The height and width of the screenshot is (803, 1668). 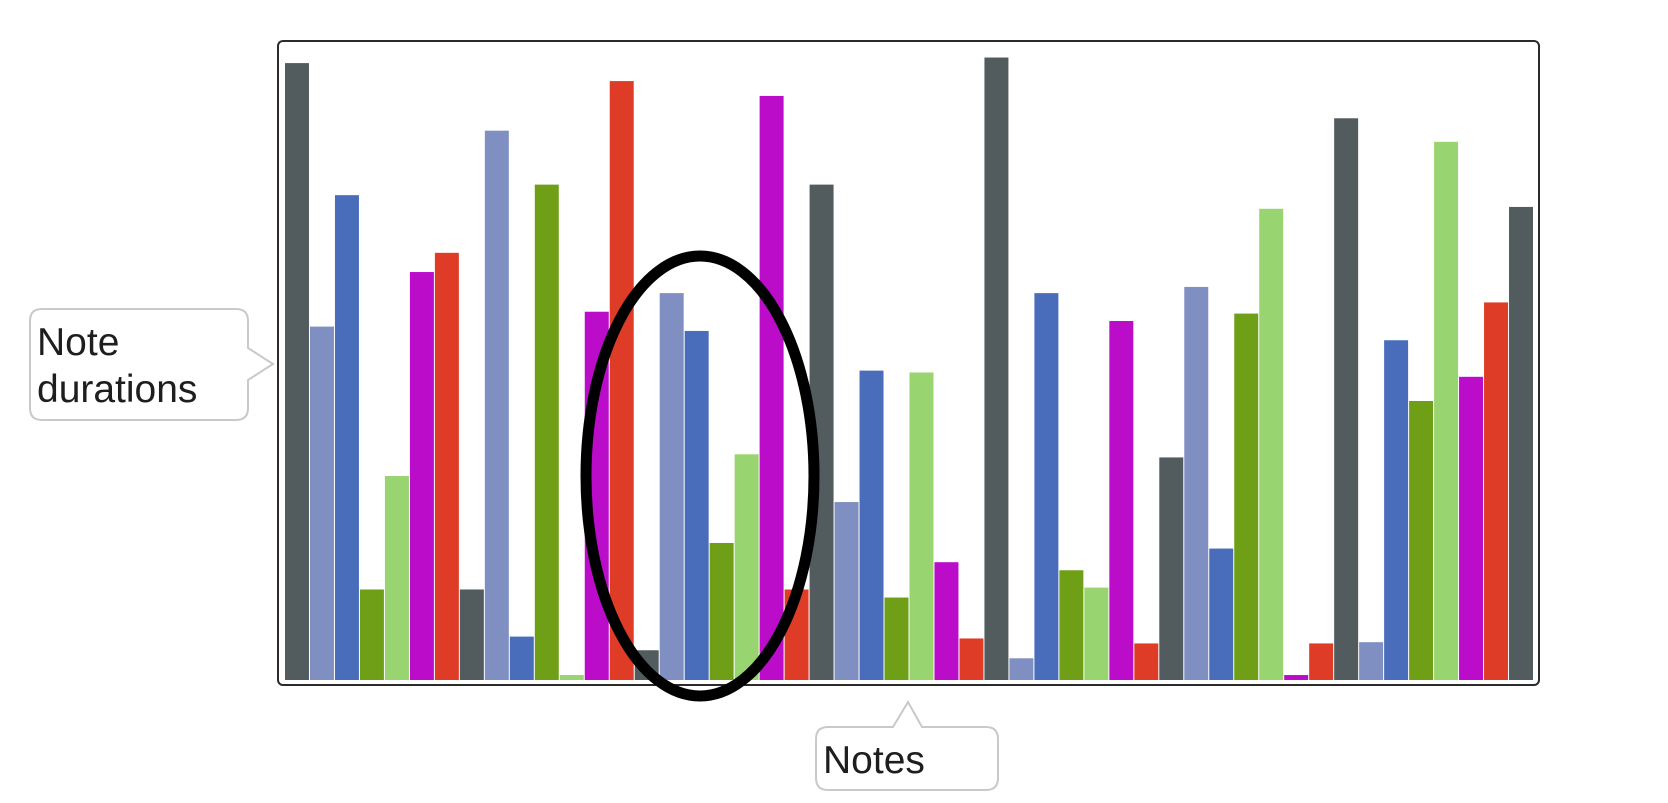 I want to click on x-axis-callout: Notes, so click(x=907, y=745).